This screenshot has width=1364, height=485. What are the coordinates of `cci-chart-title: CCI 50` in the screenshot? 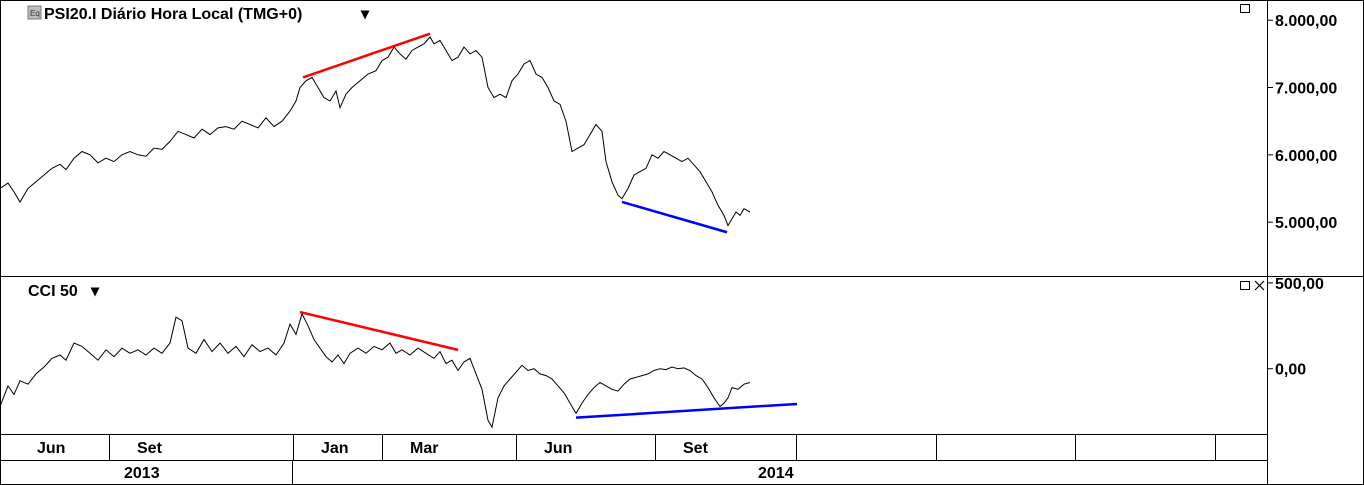 It's located at (53, 291).